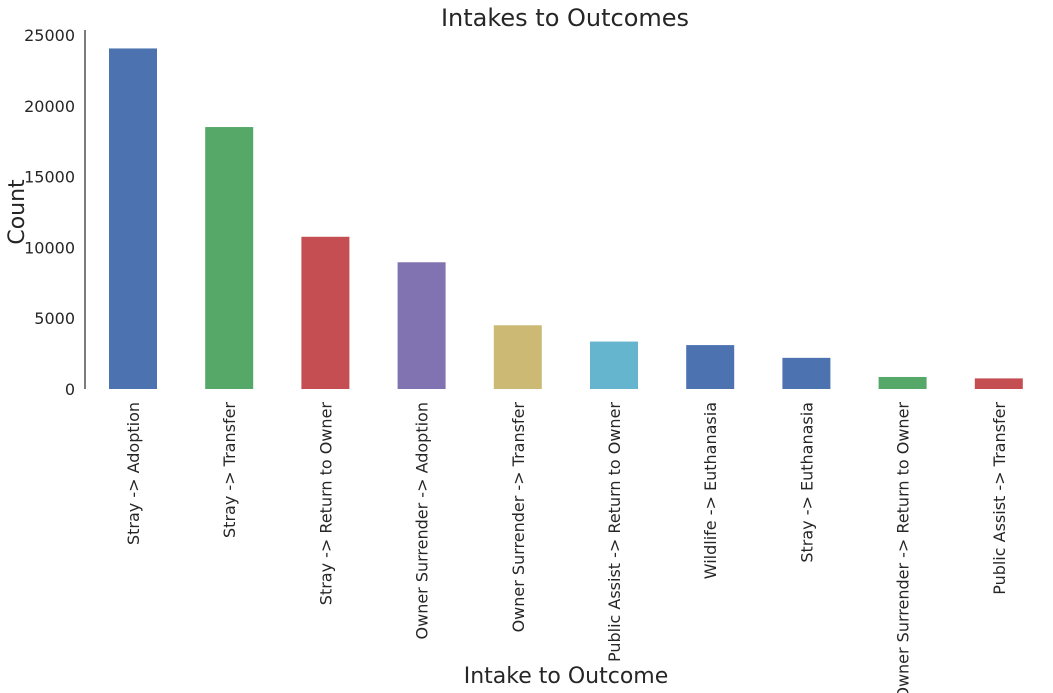 The image size is (1053, 693). What do you see at coordinates (903, 547) in the screenshot?
I see `x-tick-label: Owner Surrender -> Return to Owner` at bounding box center [903, 547].